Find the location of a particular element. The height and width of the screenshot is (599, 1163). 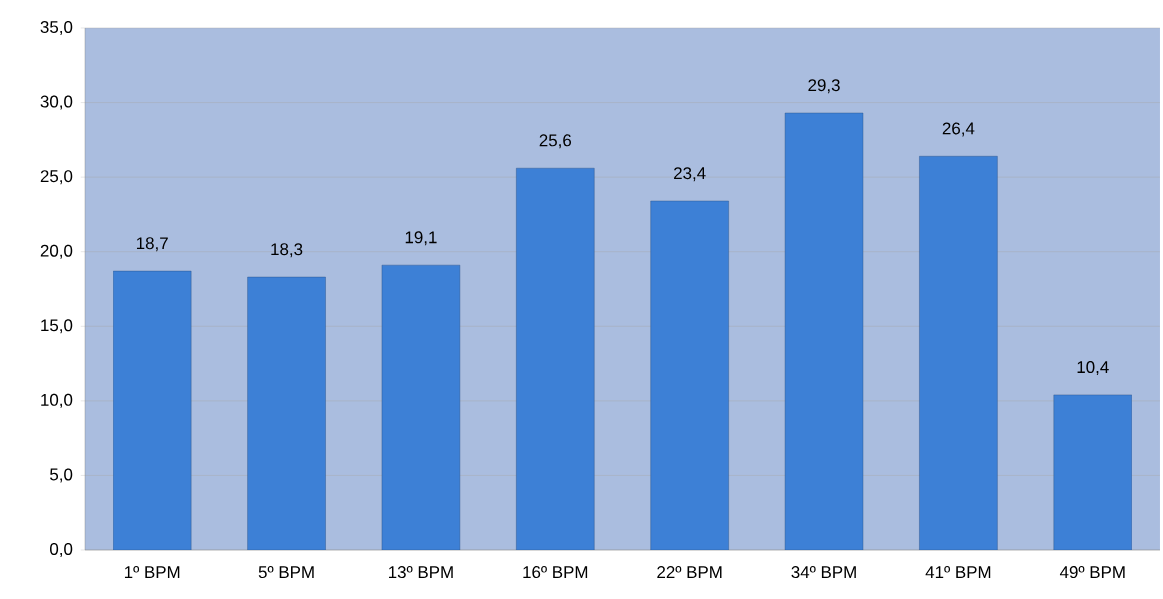

y-tick-label: 10,0 is located at coordinates (57, 400).